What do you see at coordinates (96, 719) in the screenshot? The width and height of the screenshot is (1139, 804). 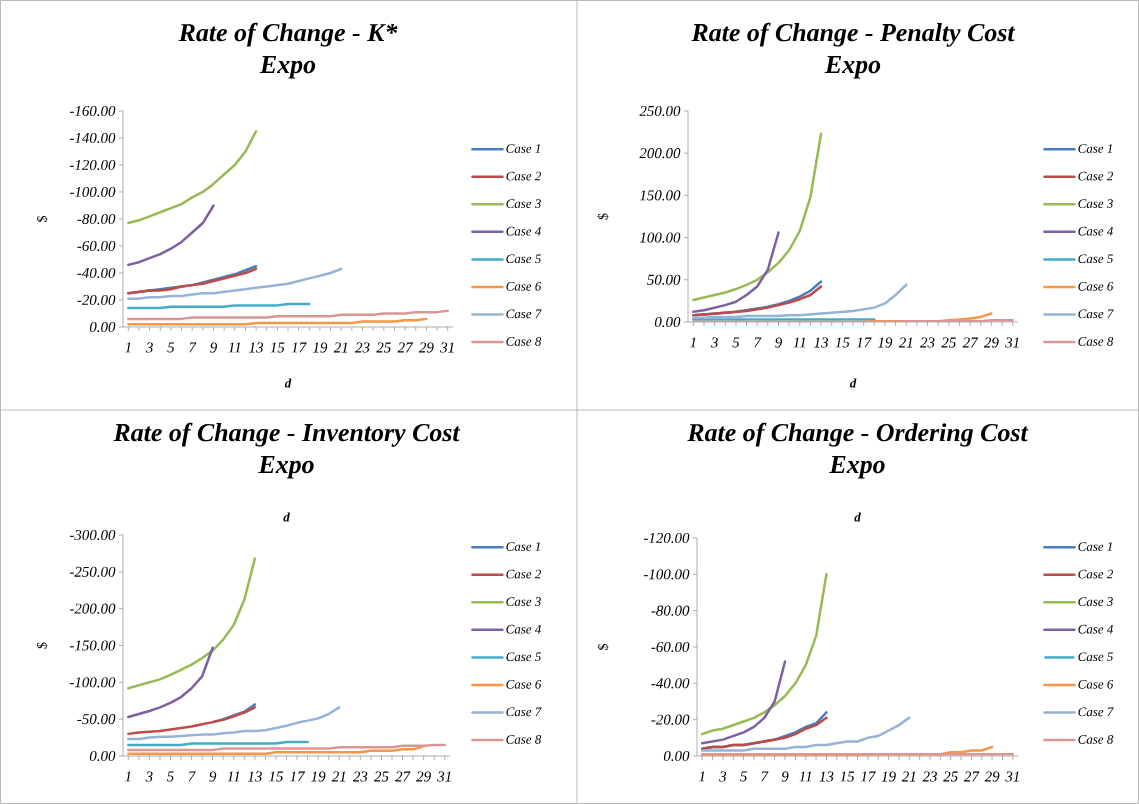 I see `y-tick-label: -50.00` at bounding box center [96, 719].